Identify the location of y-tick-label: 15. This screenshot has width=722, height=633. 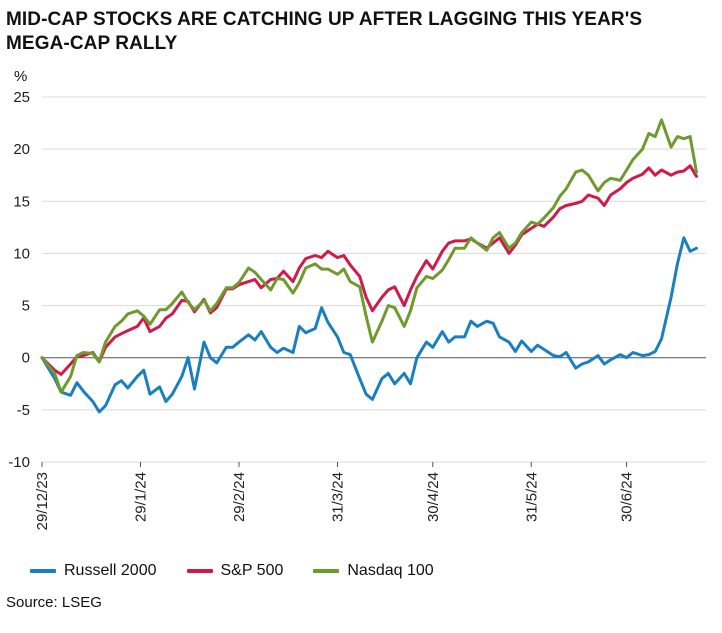
(21, 201).